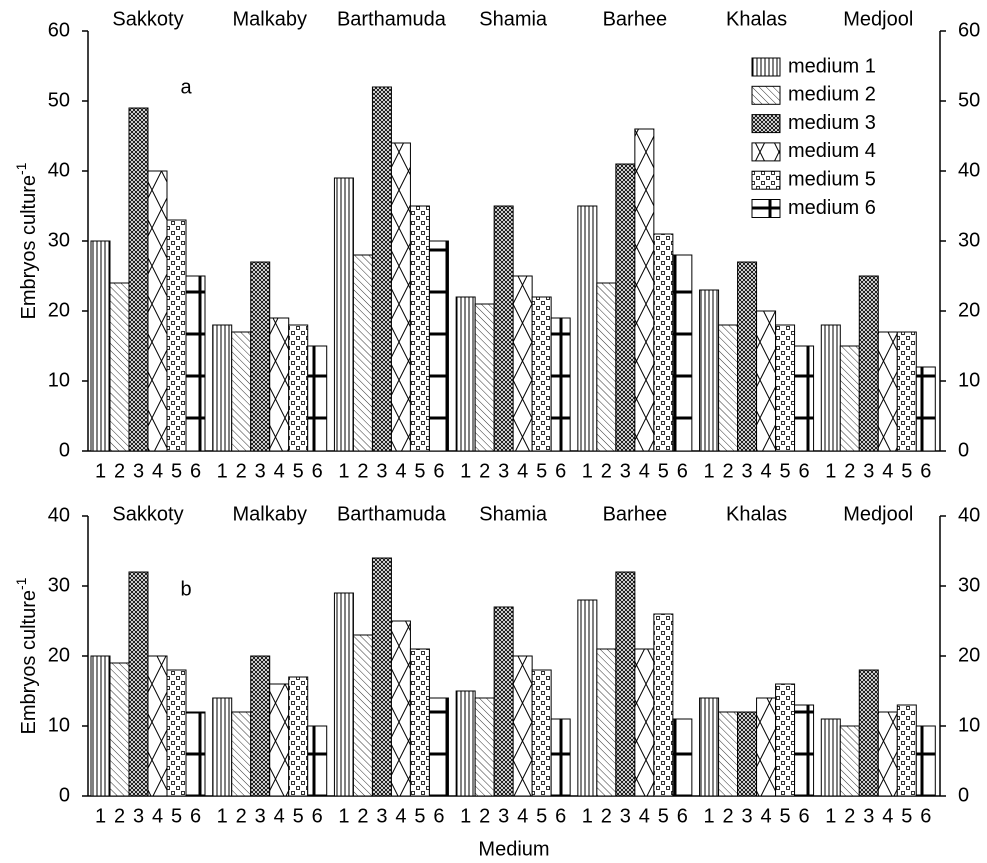 The width and height of the screenshot is (987, 863). Describe the element at coordinates (59, 725) in the screenshot. I see `y-tick-label: 10` at that location.